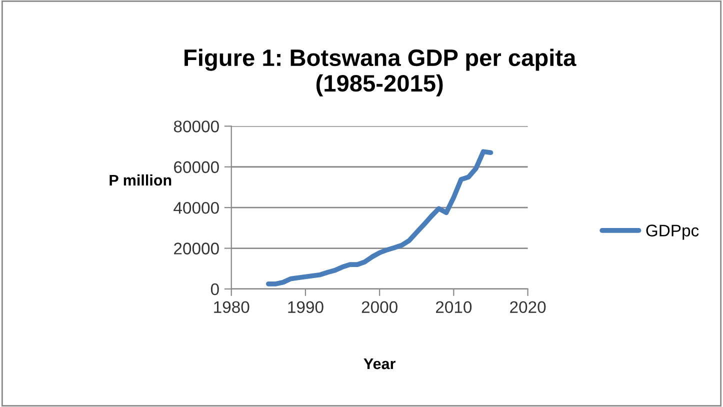  Describe the element at coordinates (196, 167) in the screenshot. I see `y-tick-label: 60000` at that location.